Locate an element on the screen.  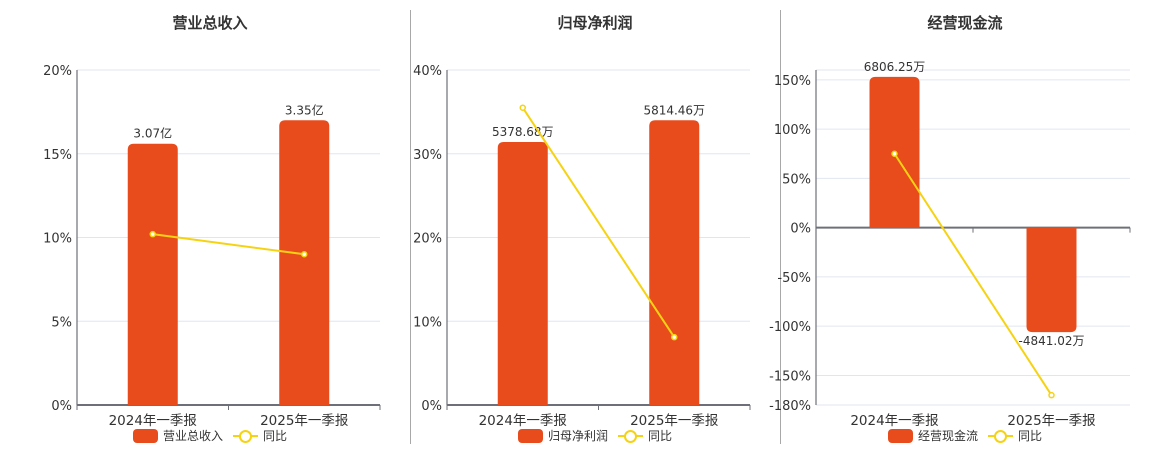
chart-legend: 经营现金流 同比 is located at coordinates (965, 435).